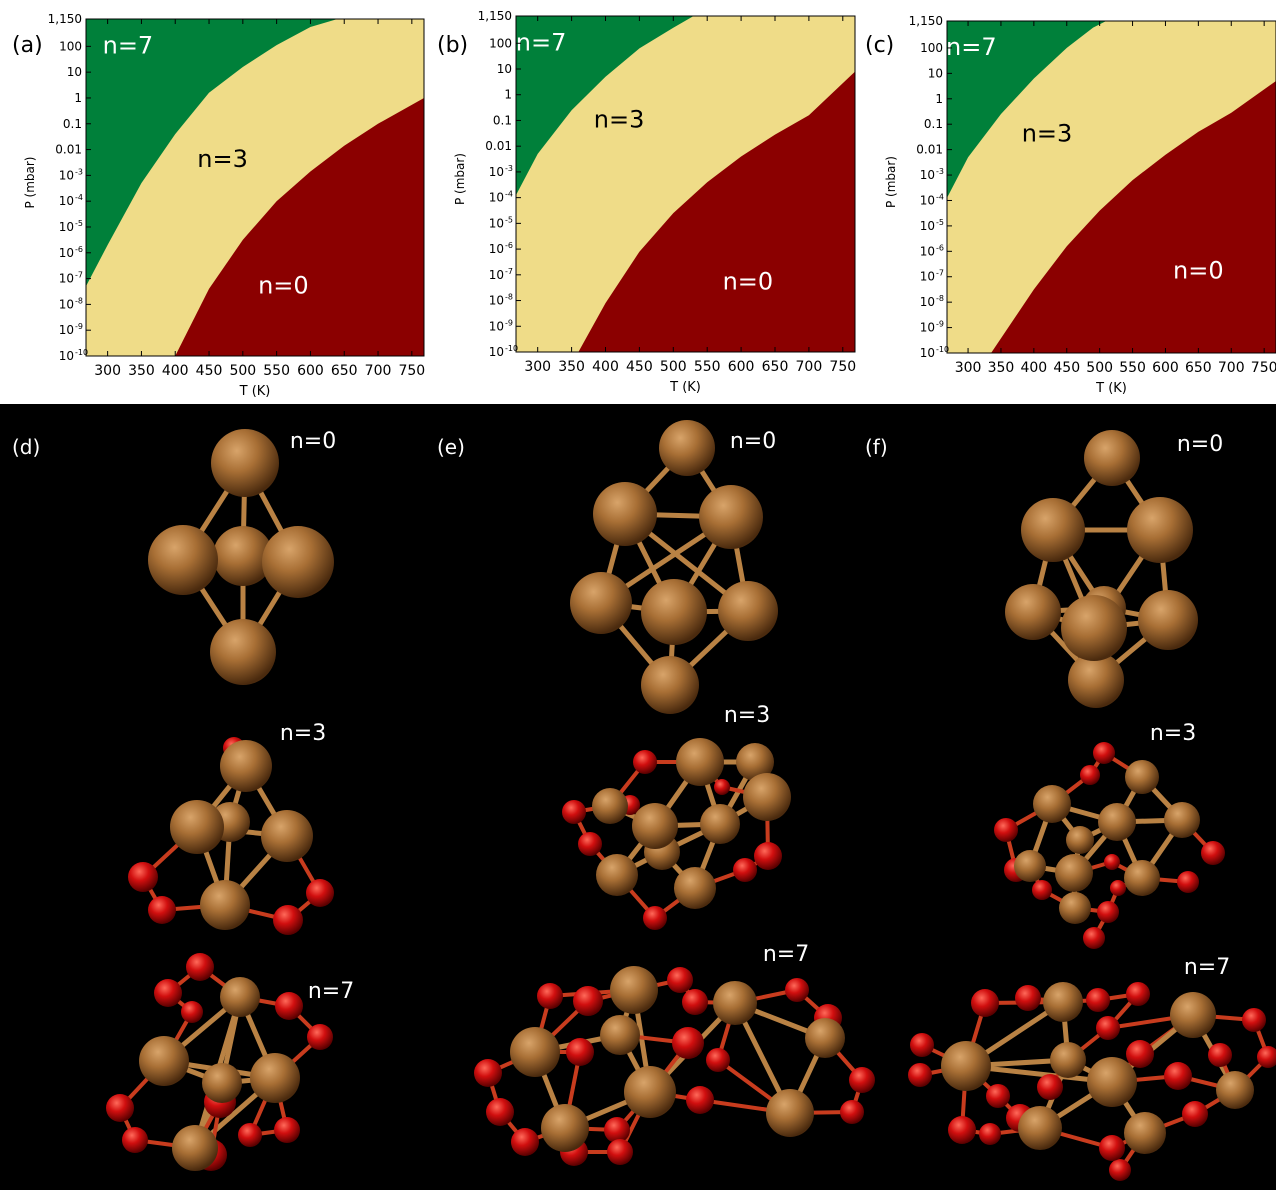  What do you see at coordinates (451, 447) in the screenshot?
I see `panel-label: (e)` at bounding box center [451, 447].